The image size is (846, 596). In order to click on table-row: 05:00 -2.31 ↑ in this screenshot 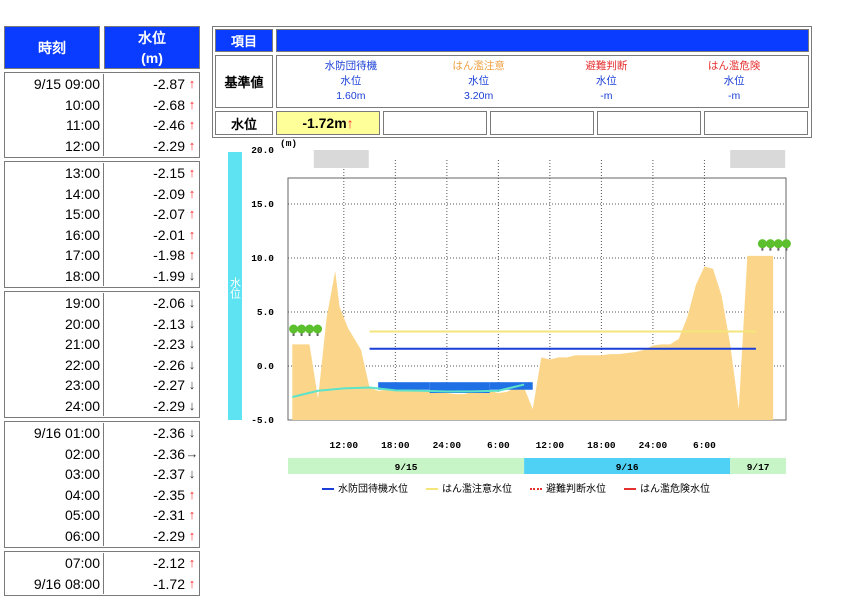, I will do `click(102, 515)`.